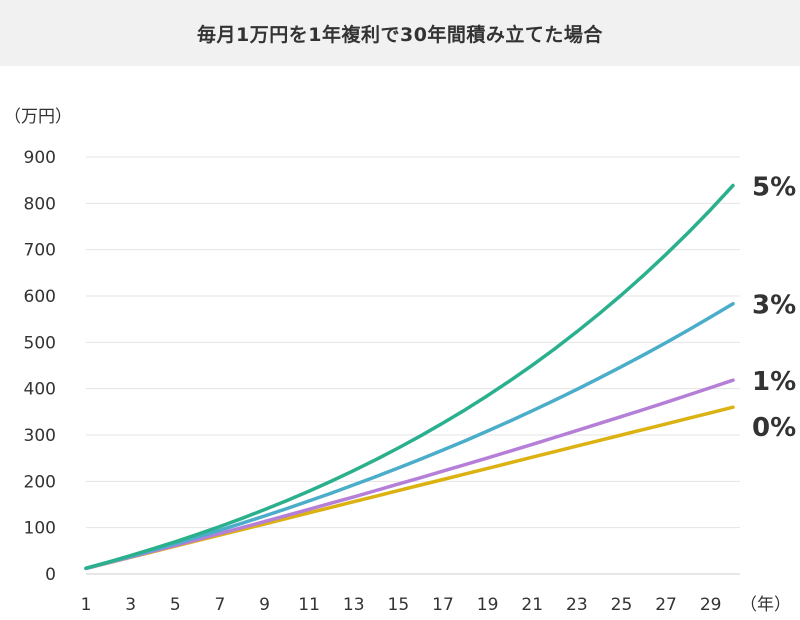 This screenshot has width=800, height=620. I want to click on chart-title-bar: 毎月1万円を1年複利で30年間積み立てた場合, so click(400, 33).